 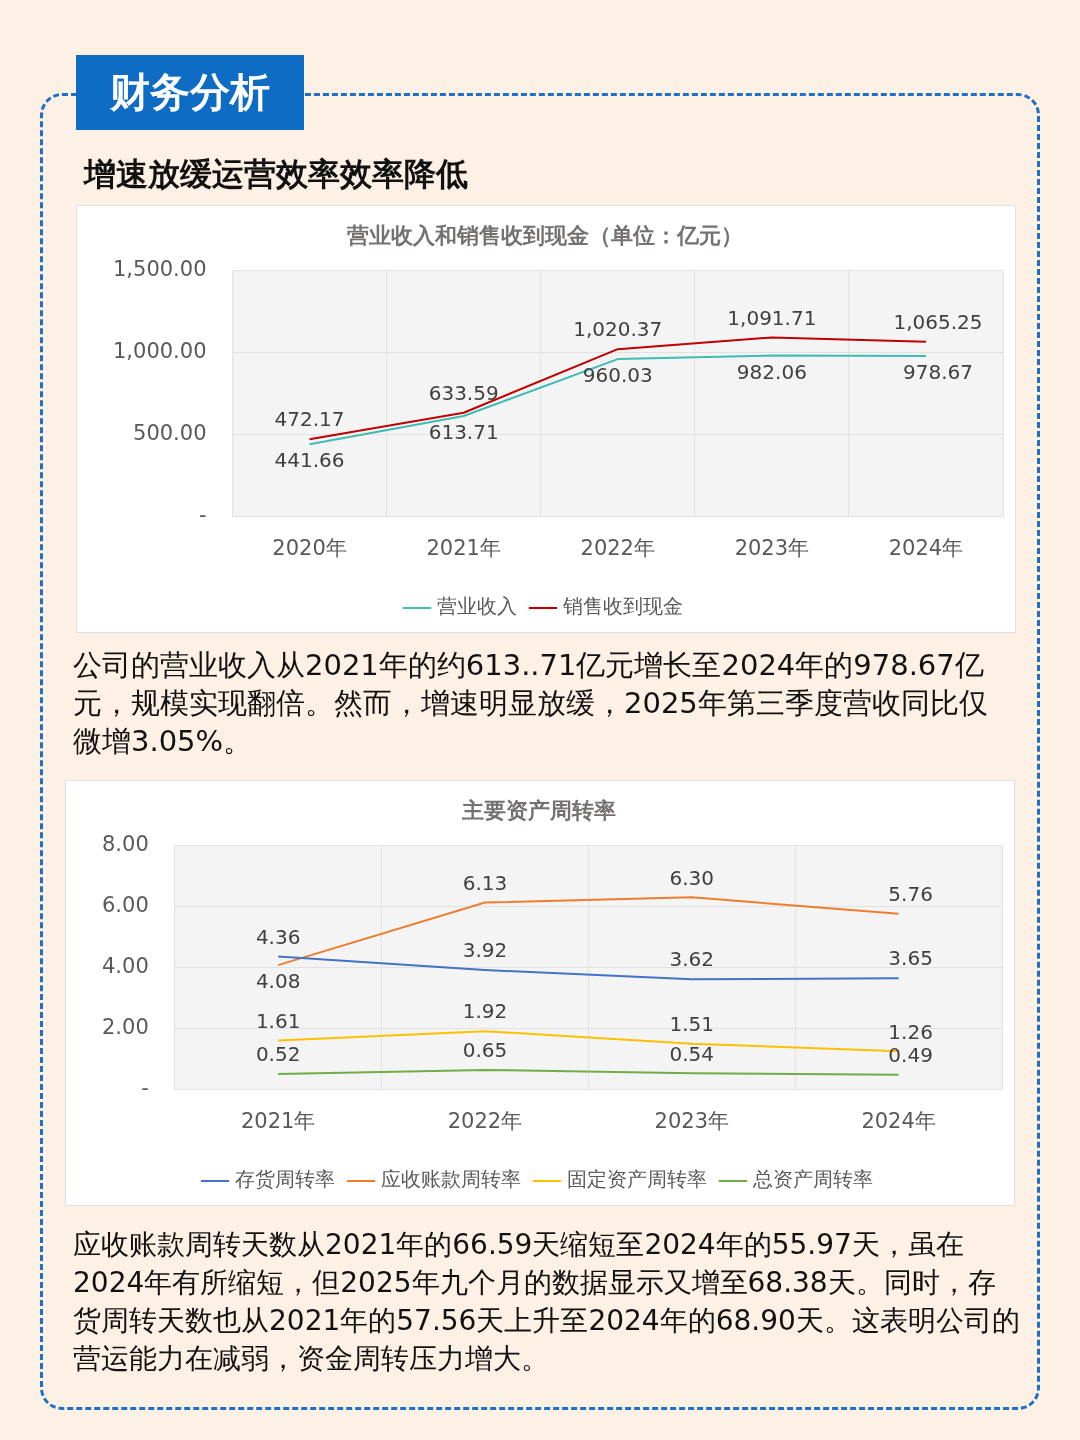 What do you see at coordinates (937, 372) in the screenshot?
I see `data-label: 978.67` at bounding box center [937, 372].